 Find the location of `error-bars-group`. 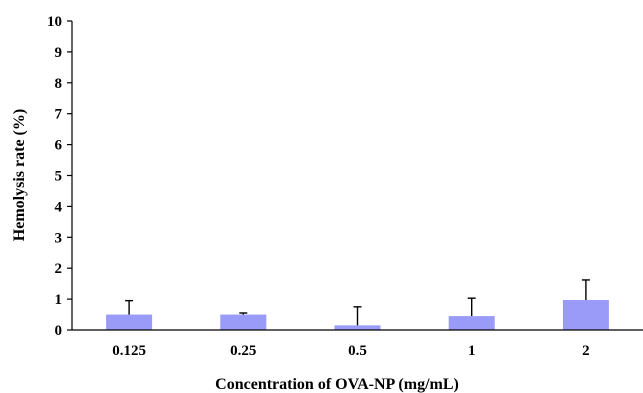

error-bars-group is located at coordinates (357, 302).